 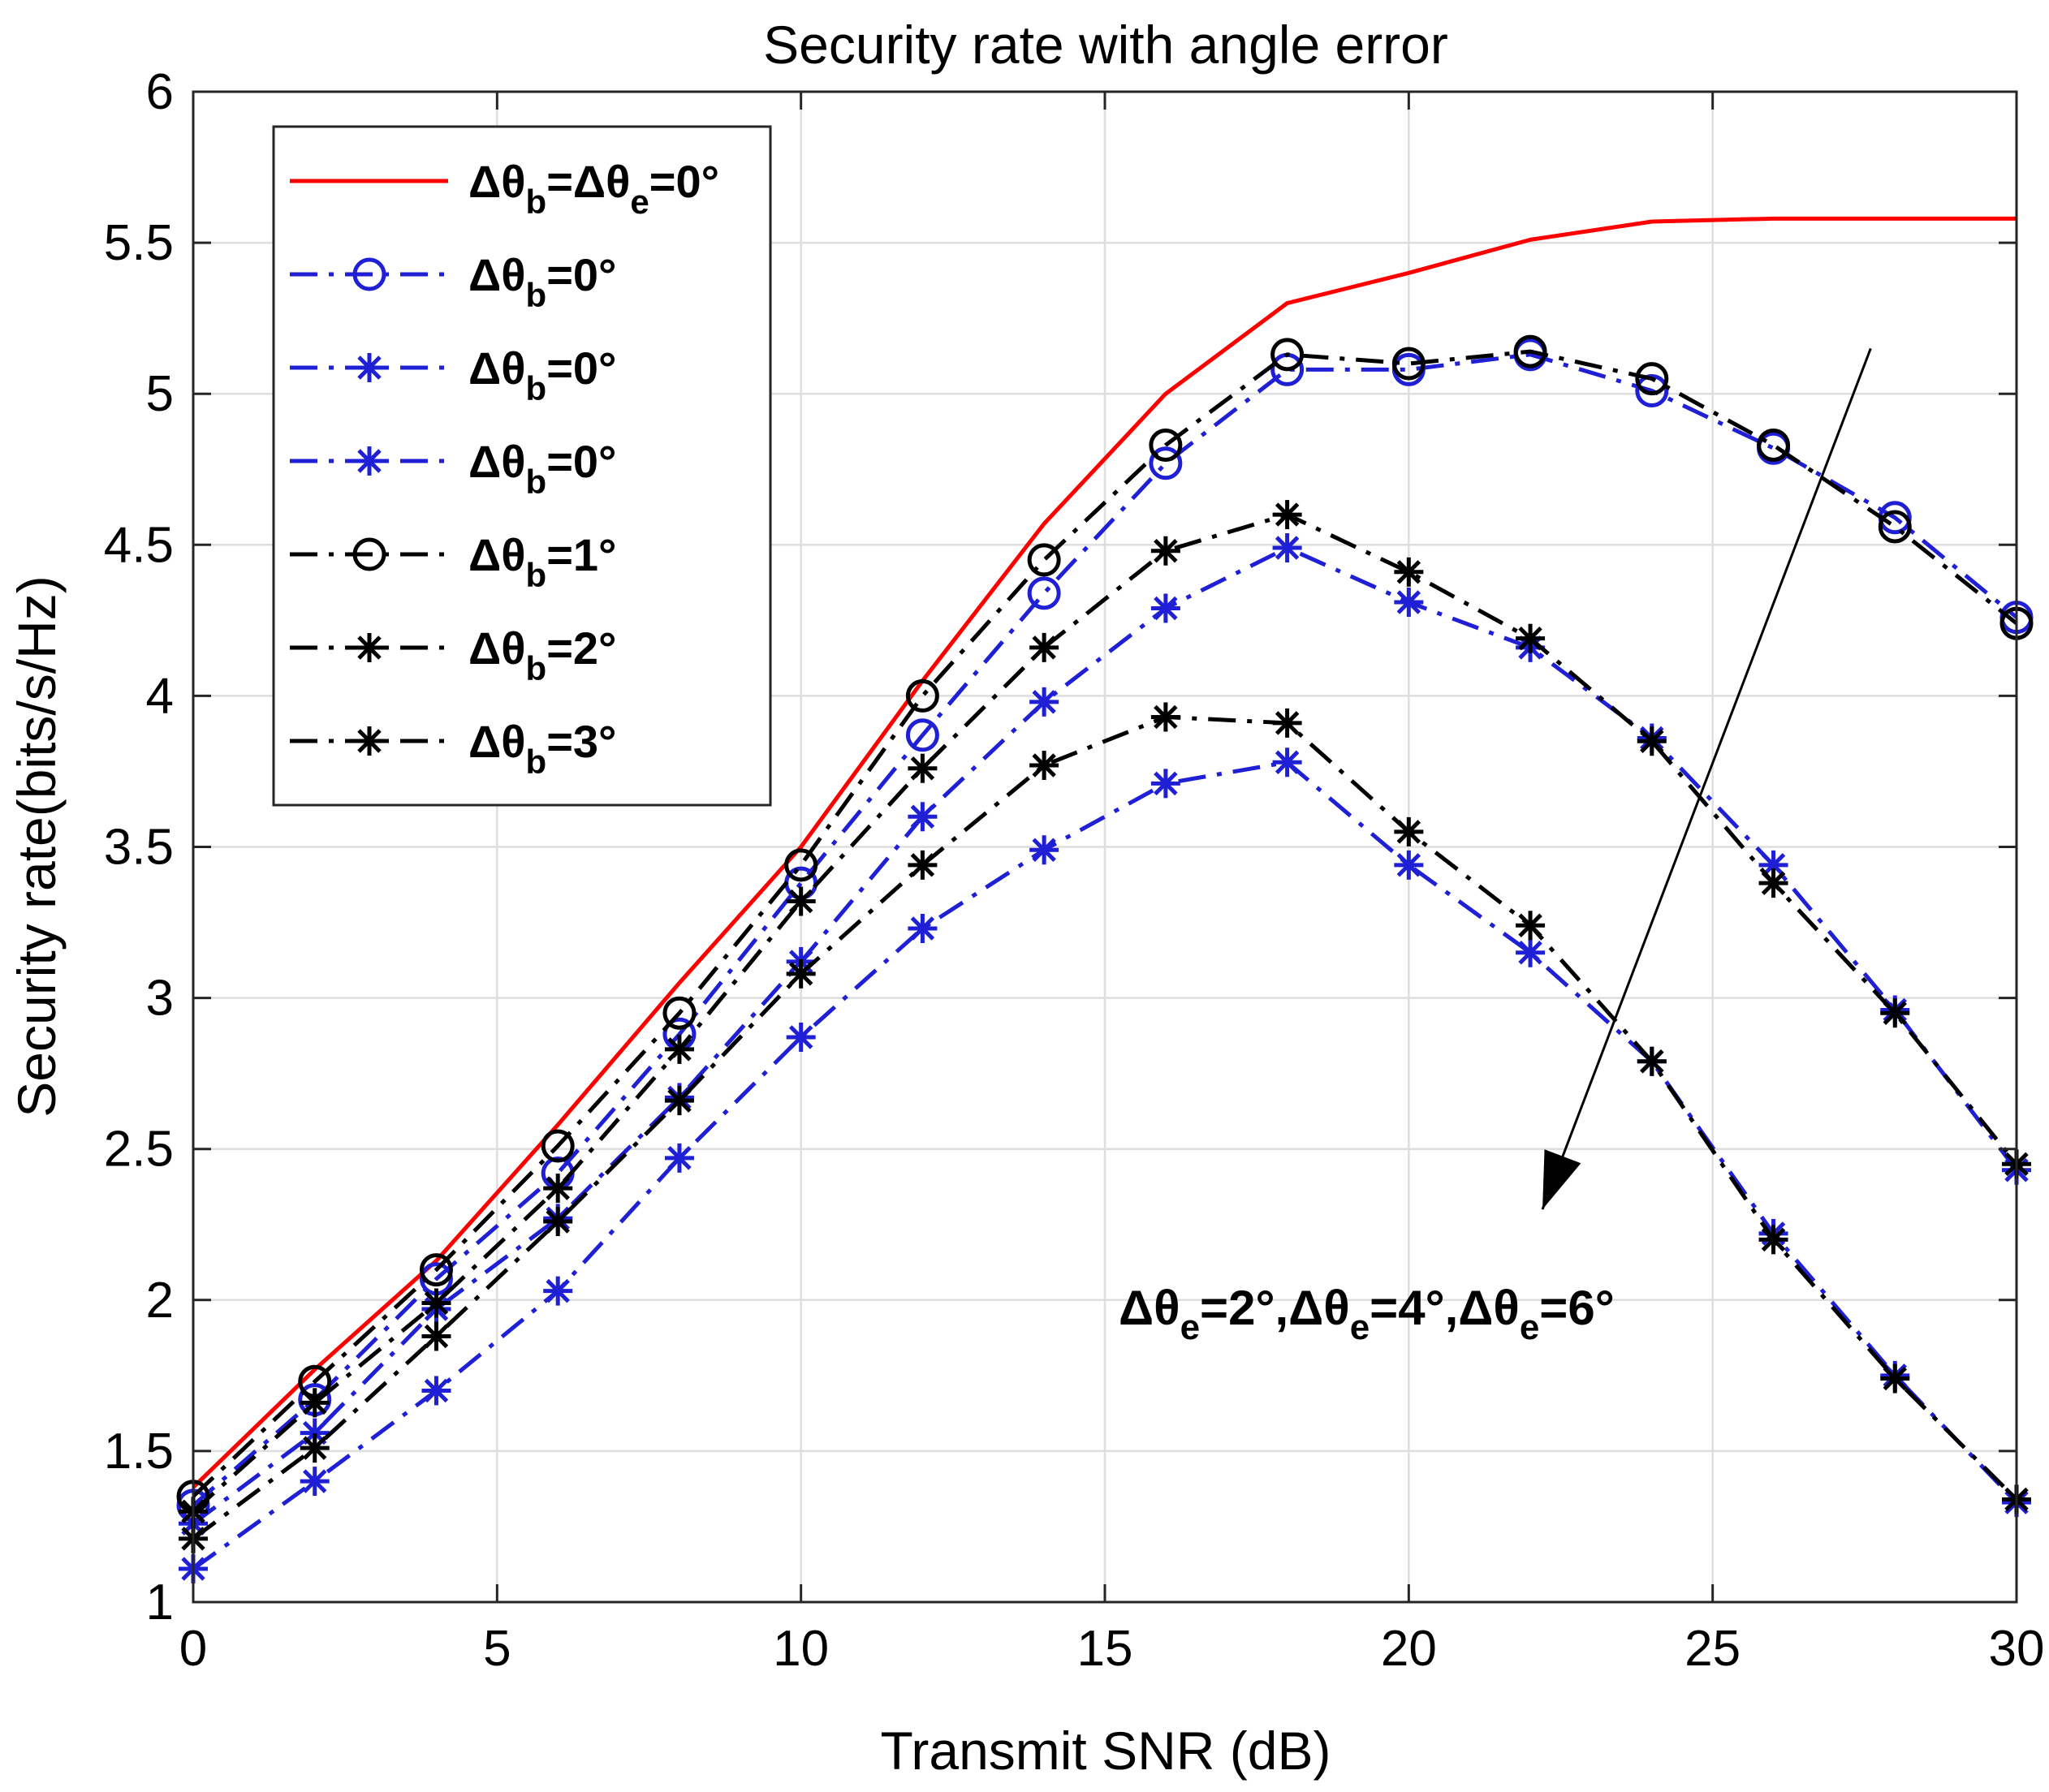 I want to click on x-tick-label: 30, so click(x=2017, y=1649).